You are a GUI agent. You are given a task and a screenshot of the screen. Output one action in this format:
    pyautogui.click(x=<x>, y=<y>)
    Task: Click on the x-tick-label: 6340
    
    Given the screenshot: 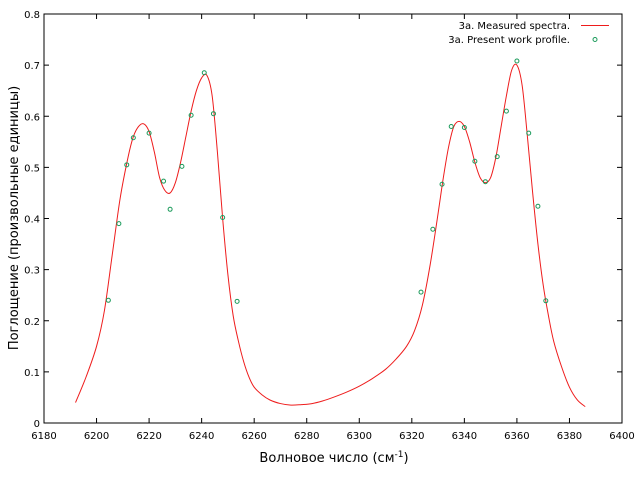 What is the action you would take?
    pyautogui.click(x=464, y=436)
    